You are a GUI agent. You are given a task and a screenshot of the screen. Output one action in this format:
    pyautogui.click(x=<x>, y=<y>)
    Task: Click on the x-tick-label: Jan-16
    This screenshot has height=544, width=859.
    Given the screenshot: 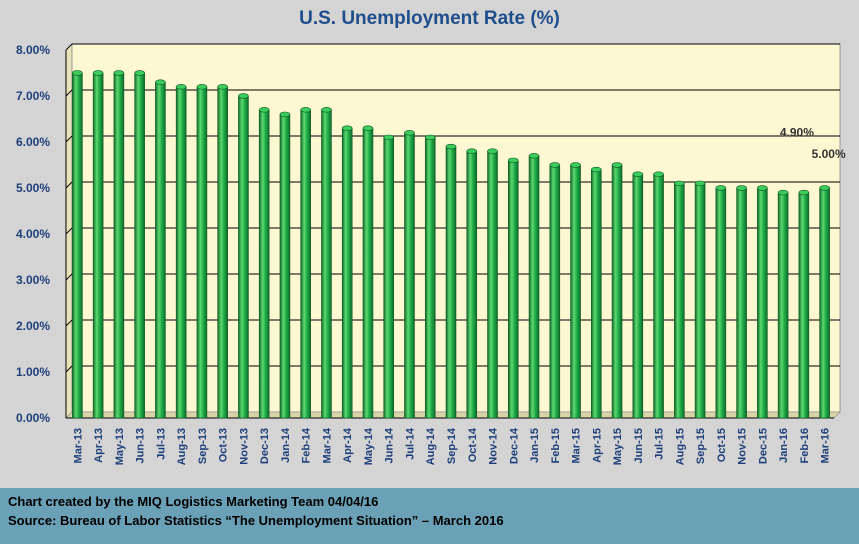 What is the action you would take?
    pyautogui.click(x=784, y=445)
    